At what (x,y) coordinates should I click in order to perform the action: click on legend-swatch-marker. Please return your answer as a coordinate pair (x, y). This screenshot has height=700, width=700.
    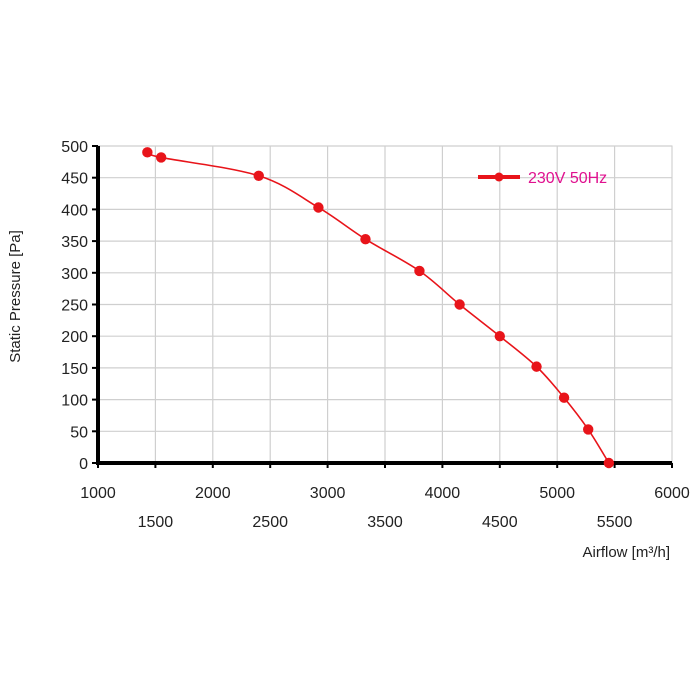
    Looking at the image, I should click on (499, 177).